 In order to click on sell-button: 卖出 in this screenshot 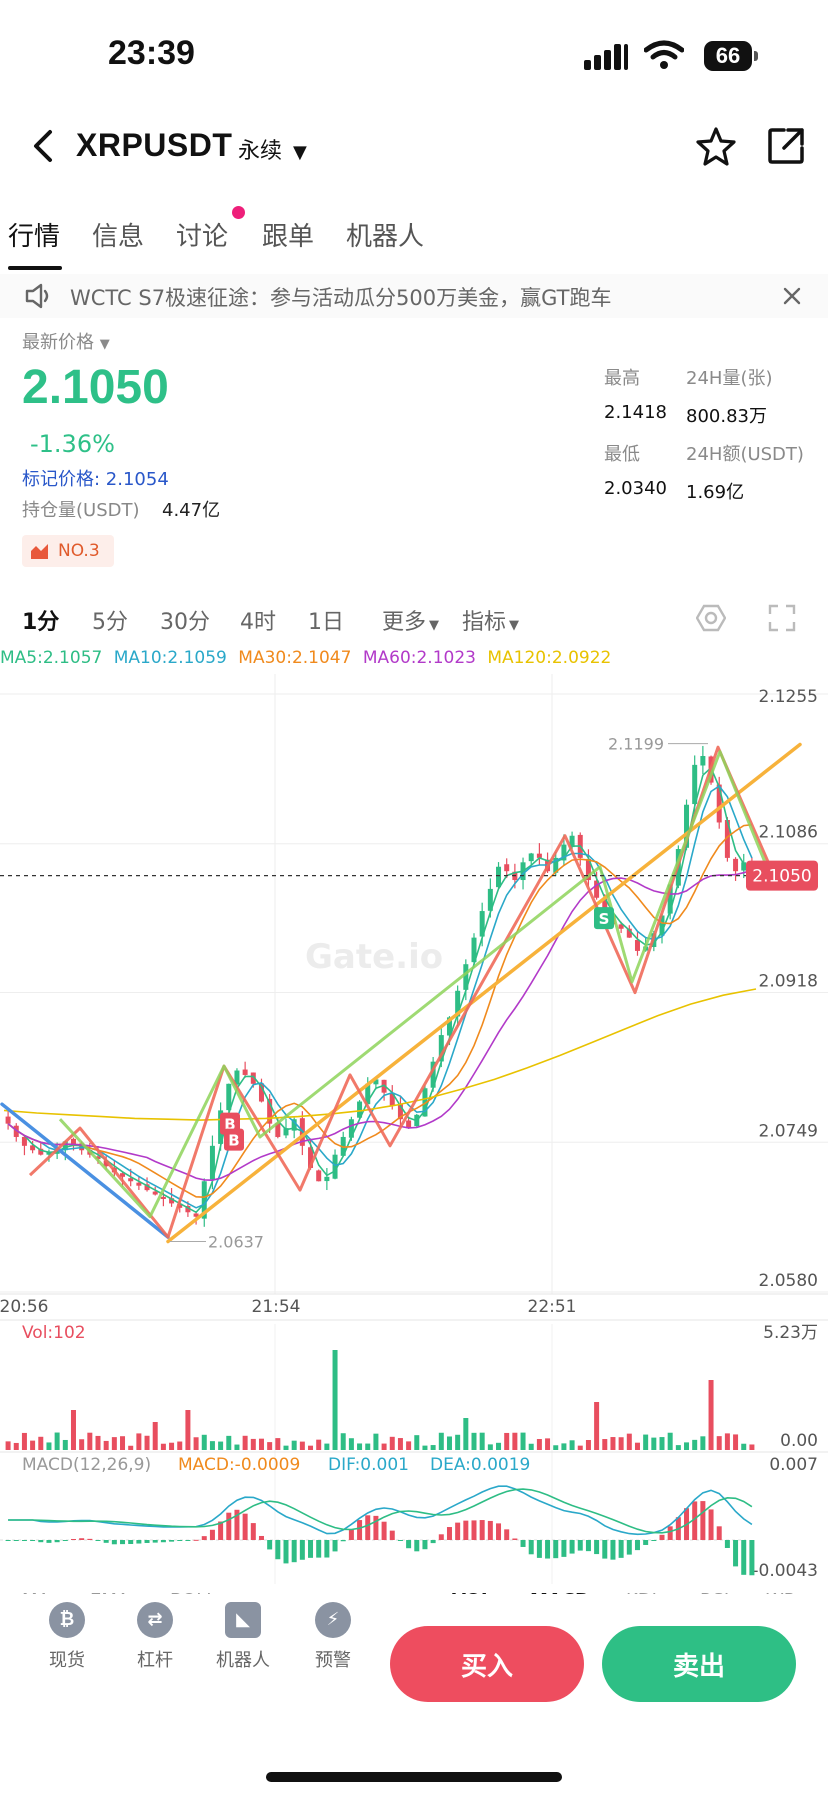, I will do `click(699, 1664)`.